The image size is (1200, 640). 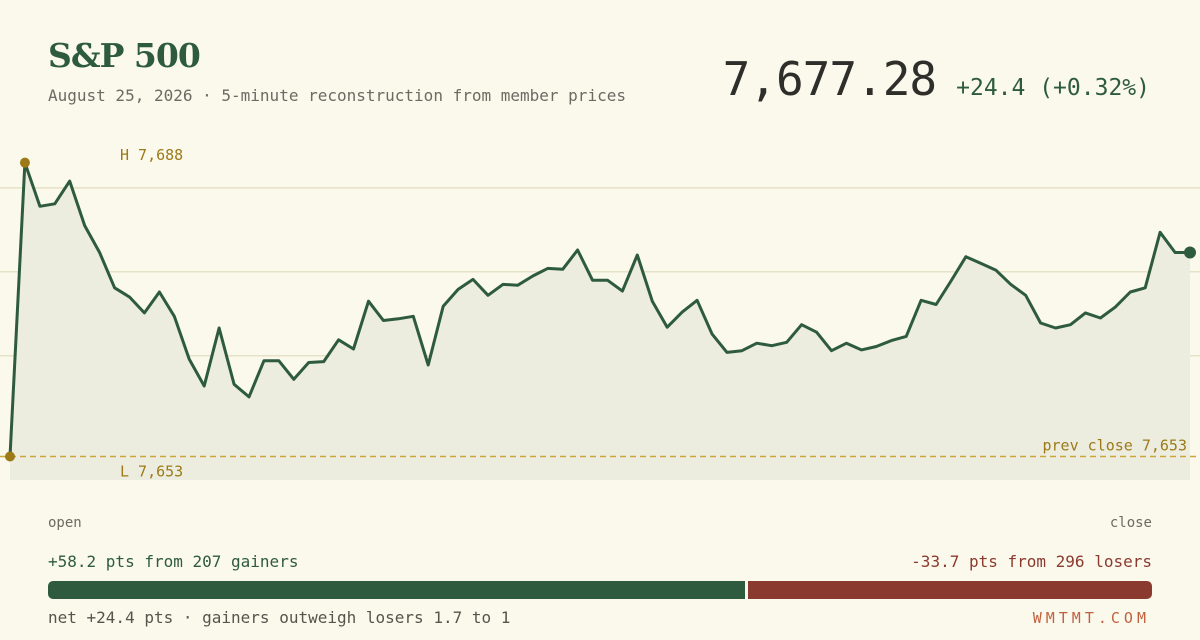 I want to click on losers-summary: -33.7 pts from 296 losers, so click(x=1031, y=561).